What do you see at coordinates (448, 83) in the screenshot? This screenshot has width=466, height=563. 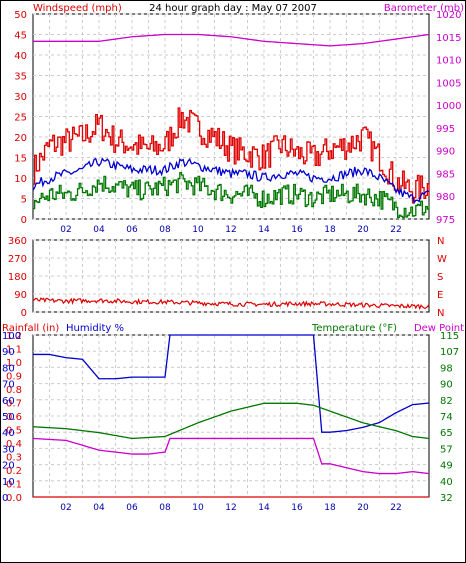 I see `barometer-tick-label: 1005` at bounding box center [448, 83].